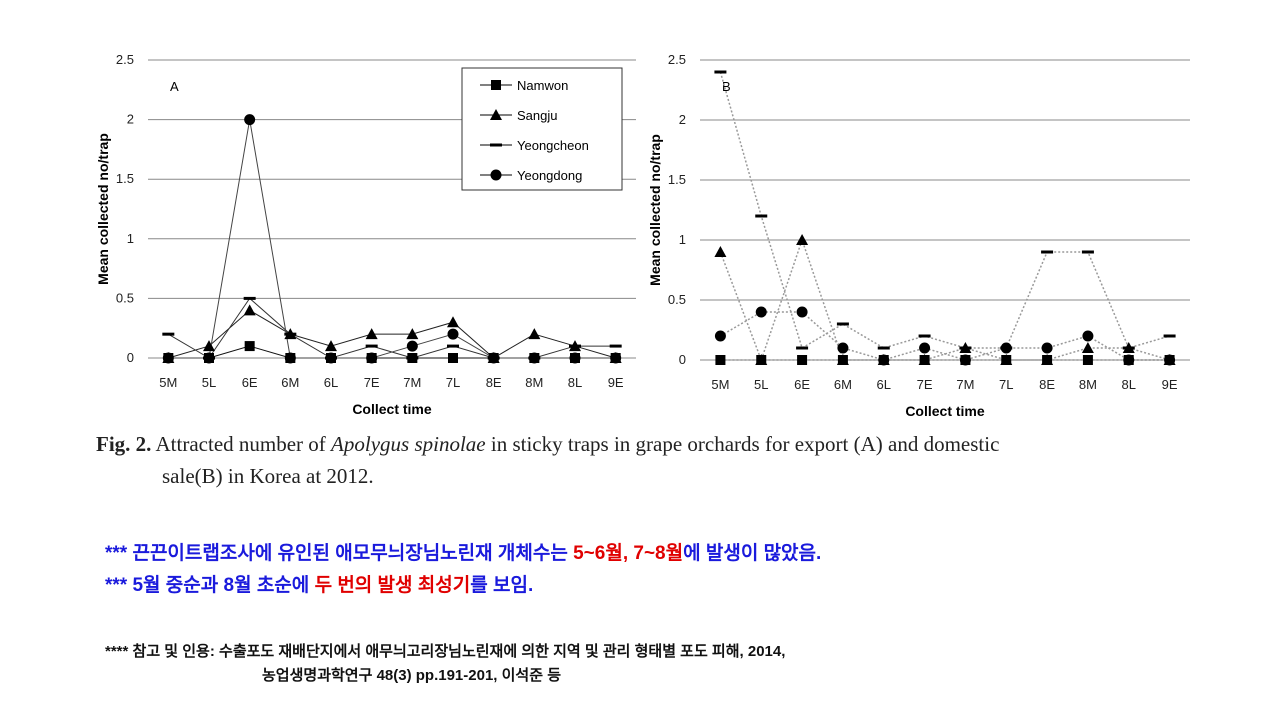  I want to click on x-tick-label: 6M, so click(843, 384).